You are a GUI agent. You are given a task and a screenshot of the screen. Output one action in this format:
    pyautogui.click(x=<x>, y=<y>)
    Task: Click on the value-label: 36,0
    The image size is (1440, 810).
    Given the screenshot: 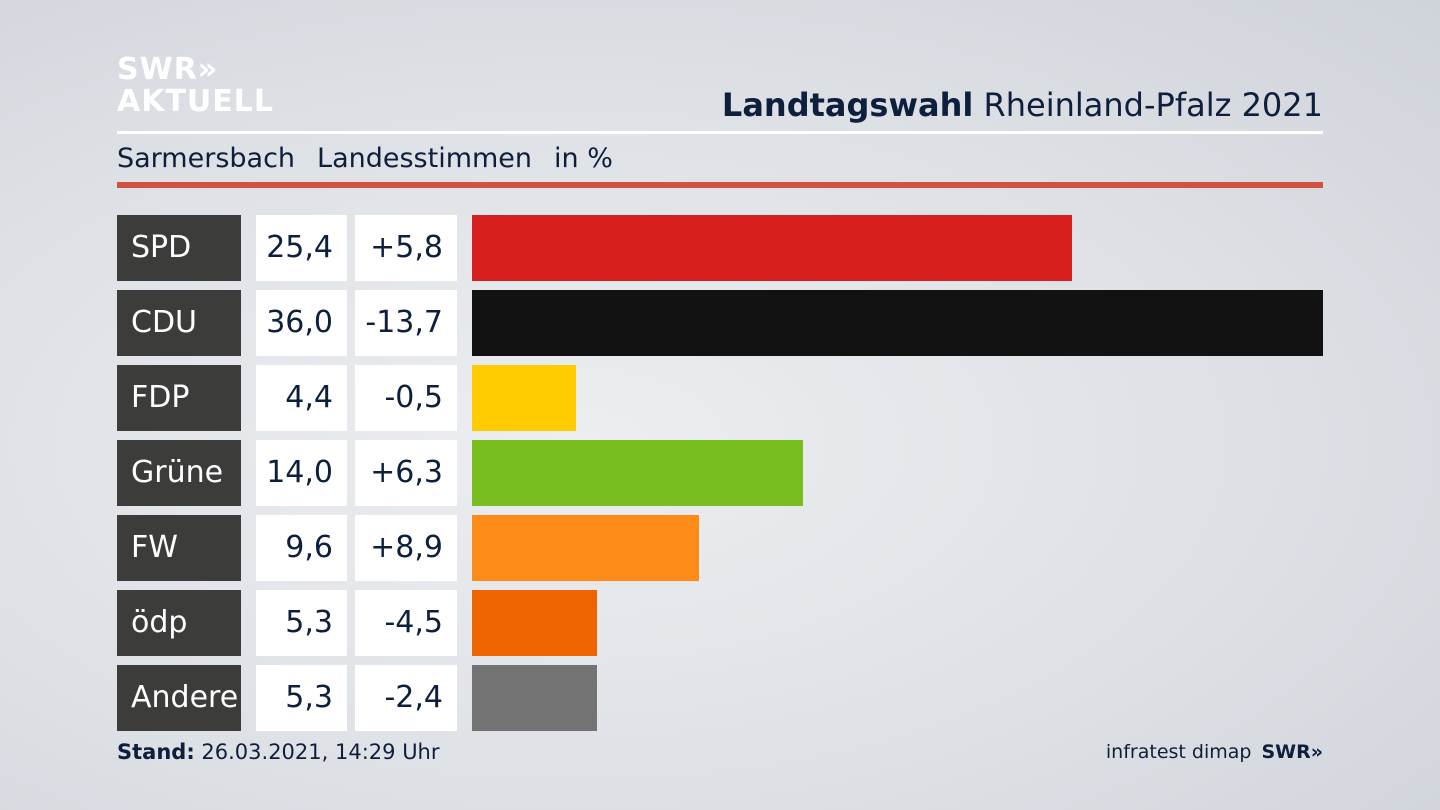 What is the action you would take?
    pyautogui.click(x=301, y=323)
    